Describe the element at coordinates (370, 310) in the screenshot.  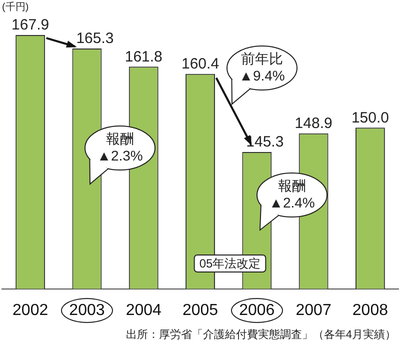
I see `x-tick-label: 2008` at that location.